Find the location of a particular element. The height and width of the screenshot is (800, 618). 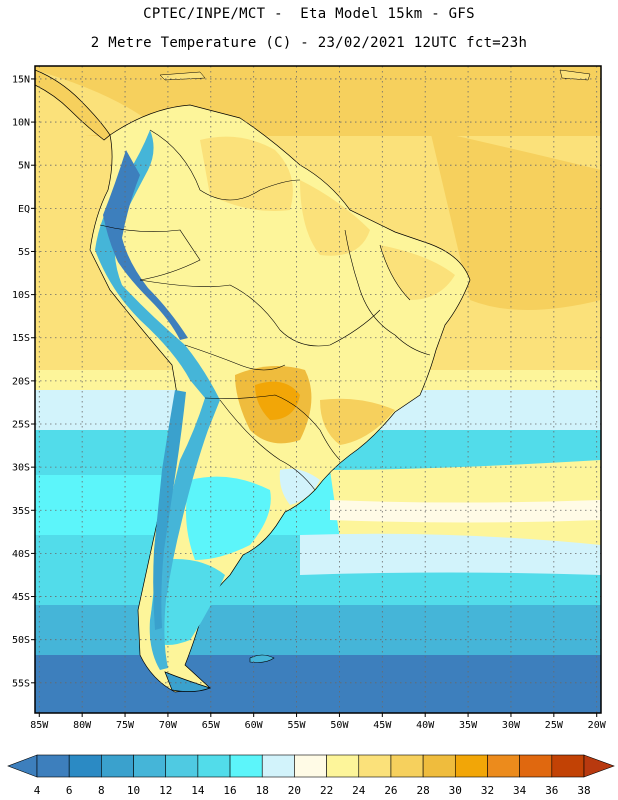

colorbar-level-label: 12 is located at coordinates (165, 790).